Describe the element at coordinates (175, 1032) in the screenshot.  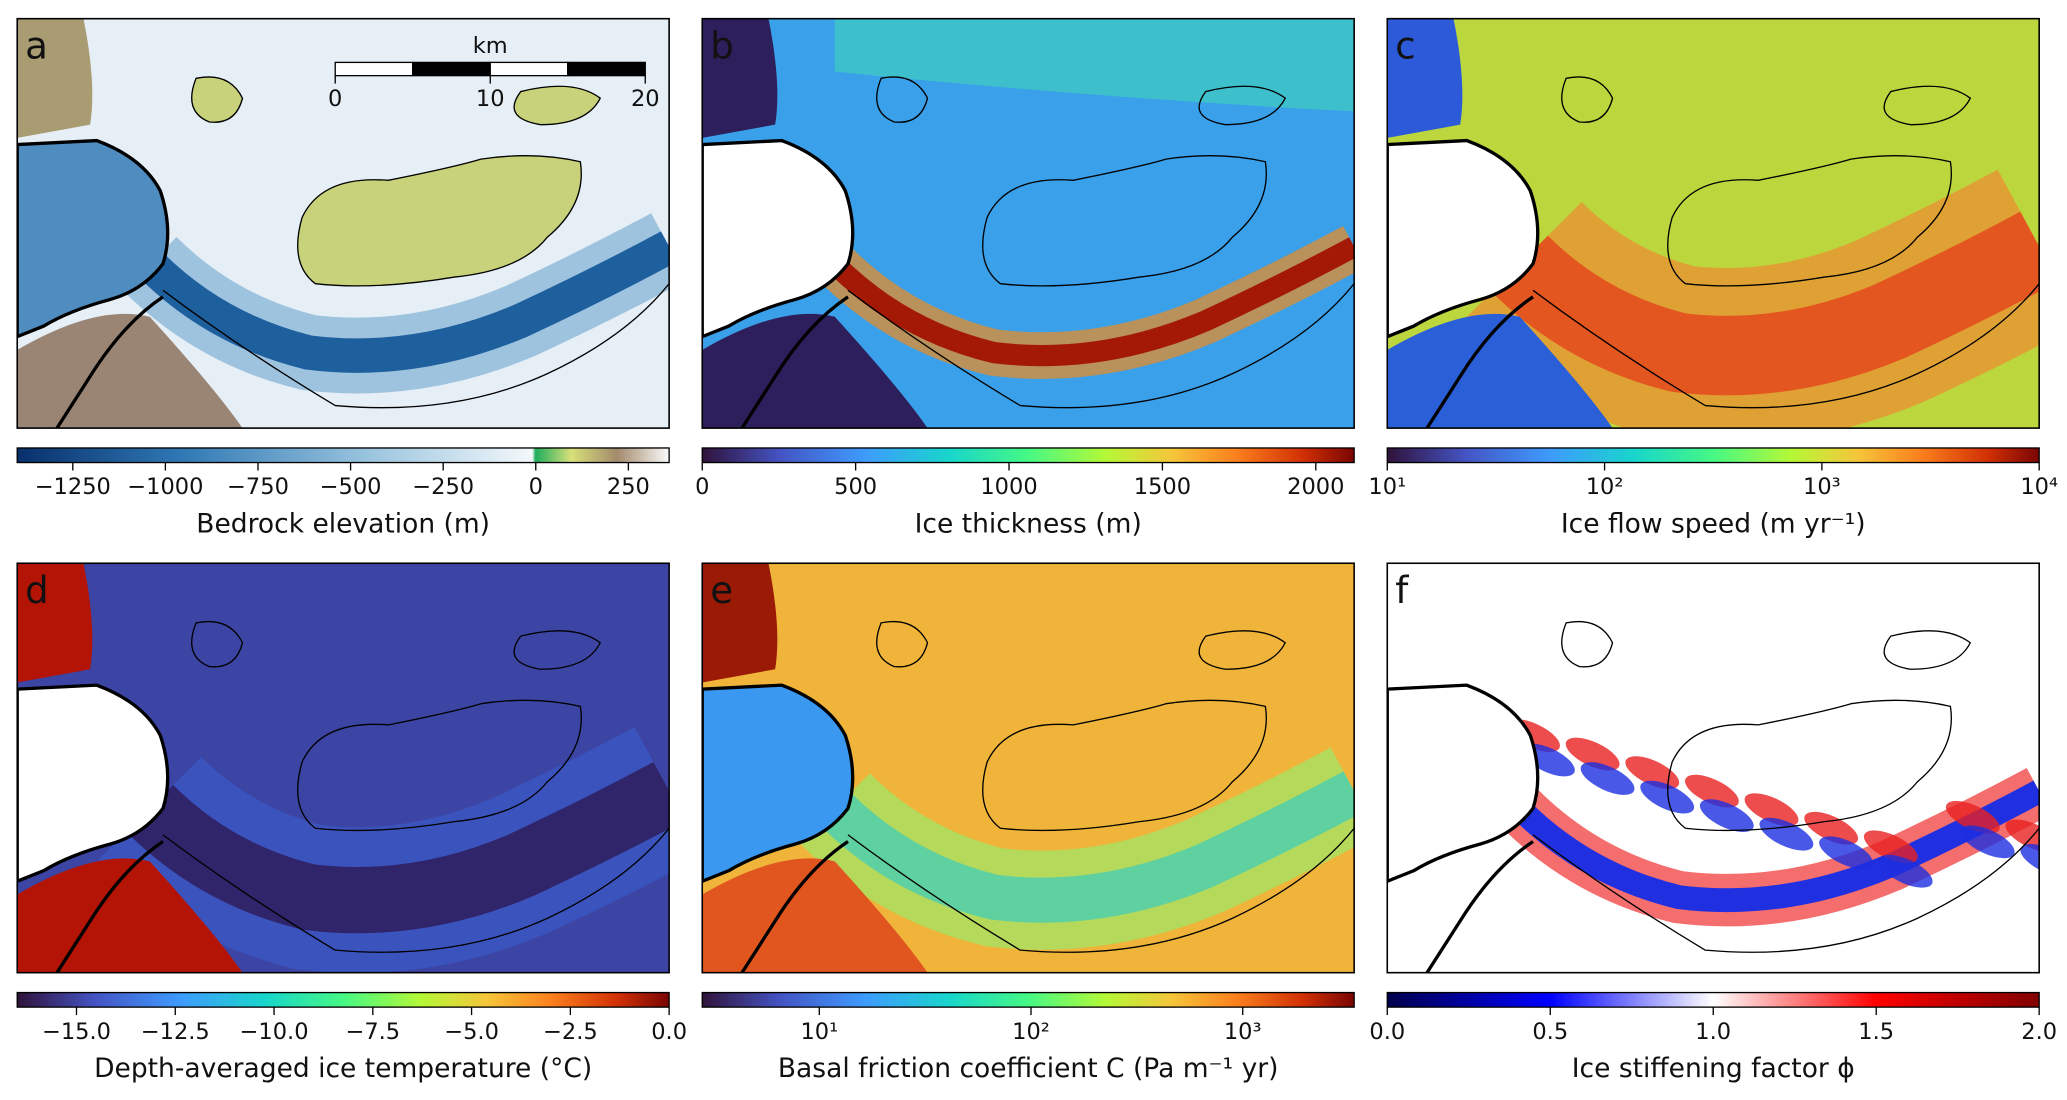
I see `colorbar-tick-label: −12.5` at that location.